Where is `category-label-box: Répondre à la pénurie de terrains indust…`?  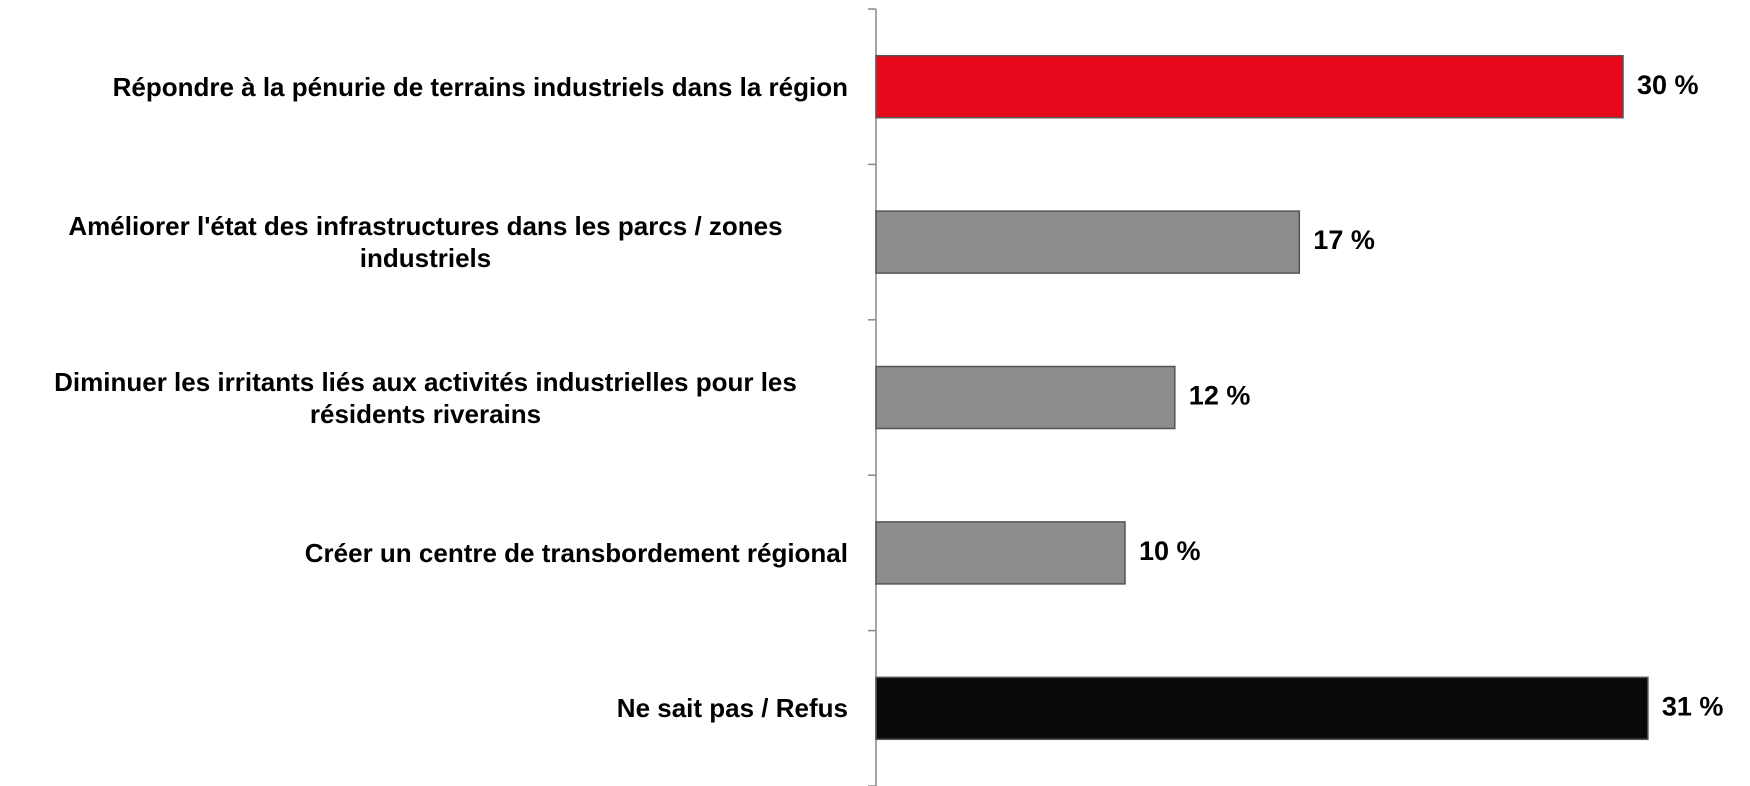 category-label-box: Répondre à la pénurie de terrains indust… is located at coordinates (425, 87).